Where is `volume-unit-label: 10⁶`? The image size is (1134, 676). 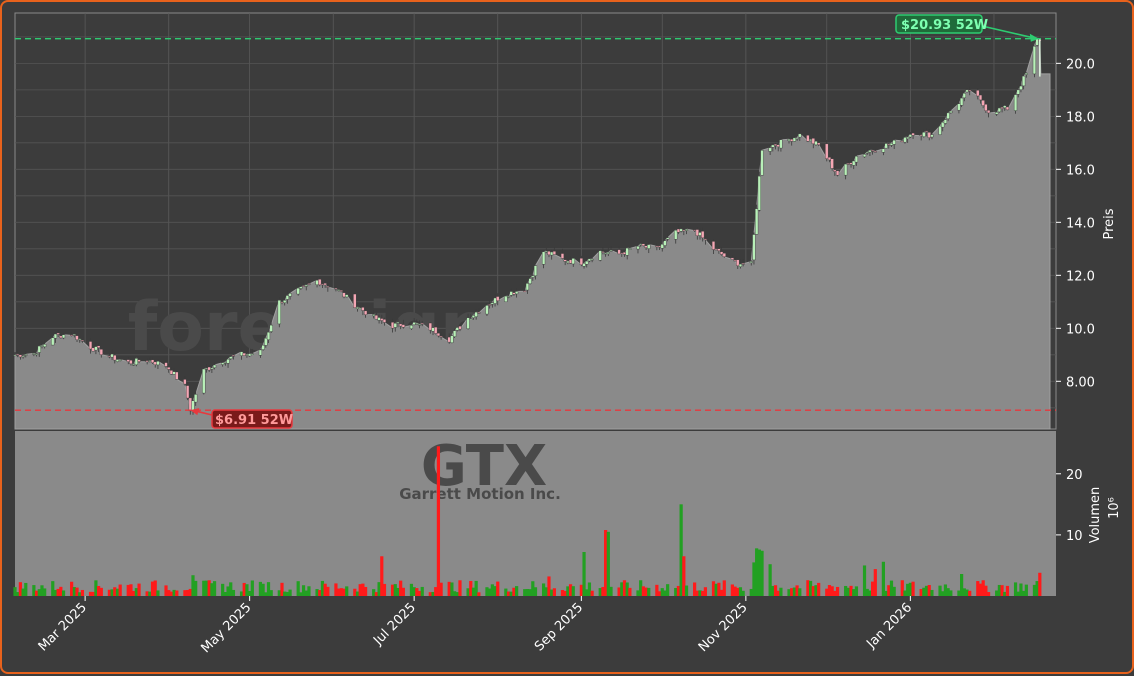 volume-unit-label: 10⁶ is located at coordinates (1114, 508).